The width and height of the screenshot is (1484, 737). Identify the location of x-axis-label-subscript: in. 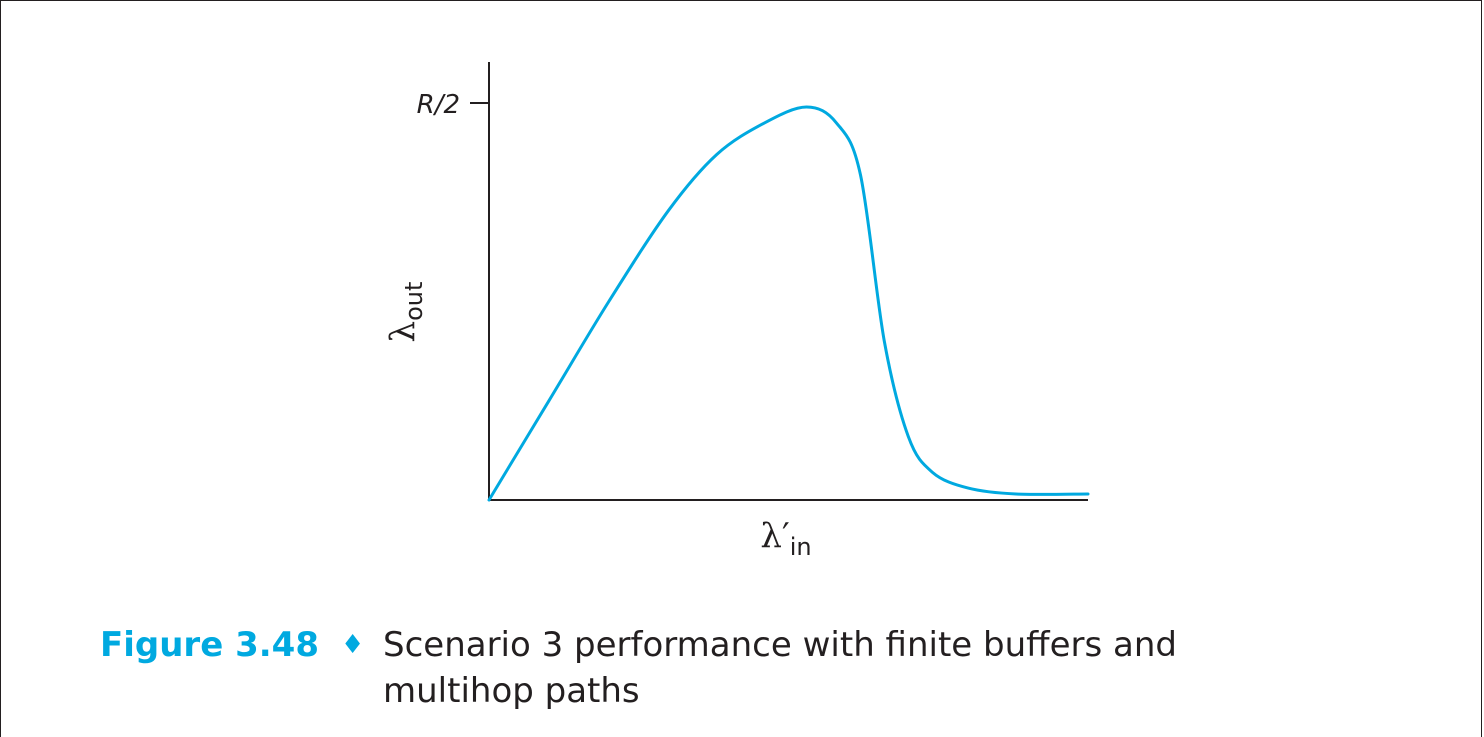
(801, 547).